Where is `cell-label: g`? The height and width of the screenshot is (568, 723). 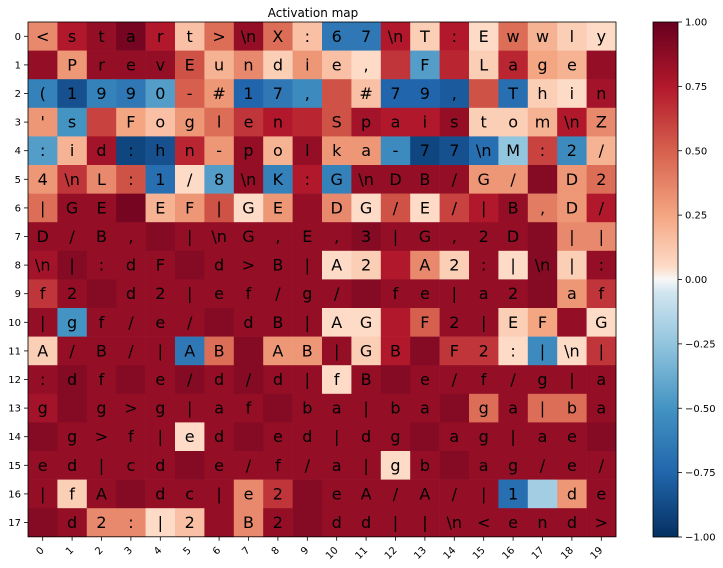 cell-label: g is located at coordinates (72, 322).